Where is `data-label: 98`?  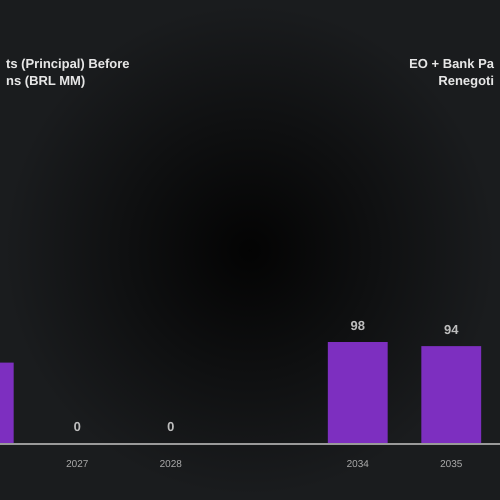
data-label: 98 is located at coordinates (357, 325).